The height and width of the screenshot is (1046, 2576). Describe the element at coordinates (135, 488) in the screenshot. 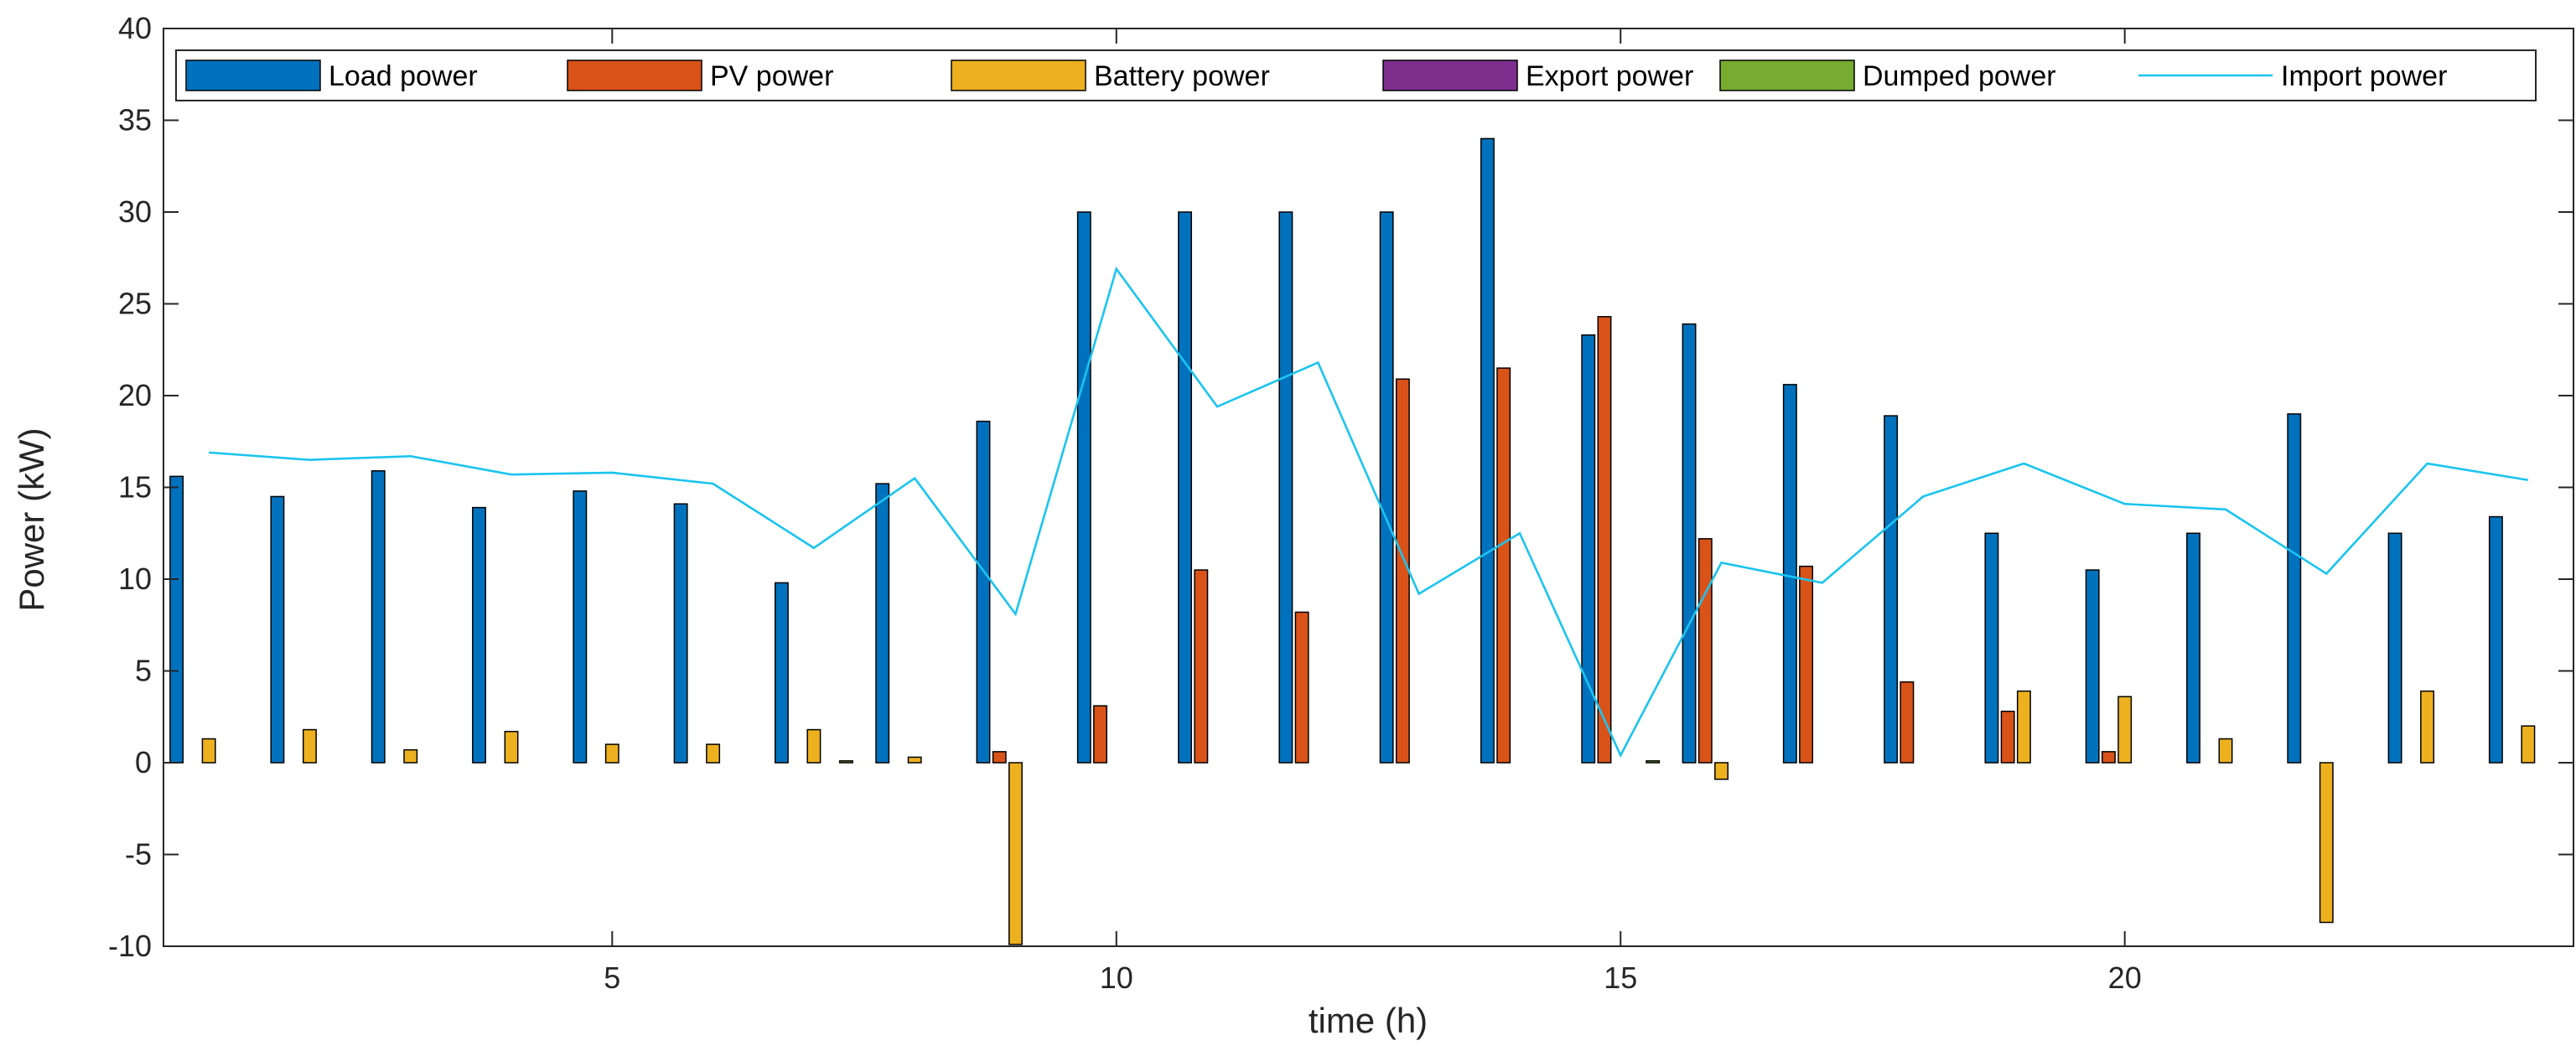

I see `y-tick-label: 15` at that location.